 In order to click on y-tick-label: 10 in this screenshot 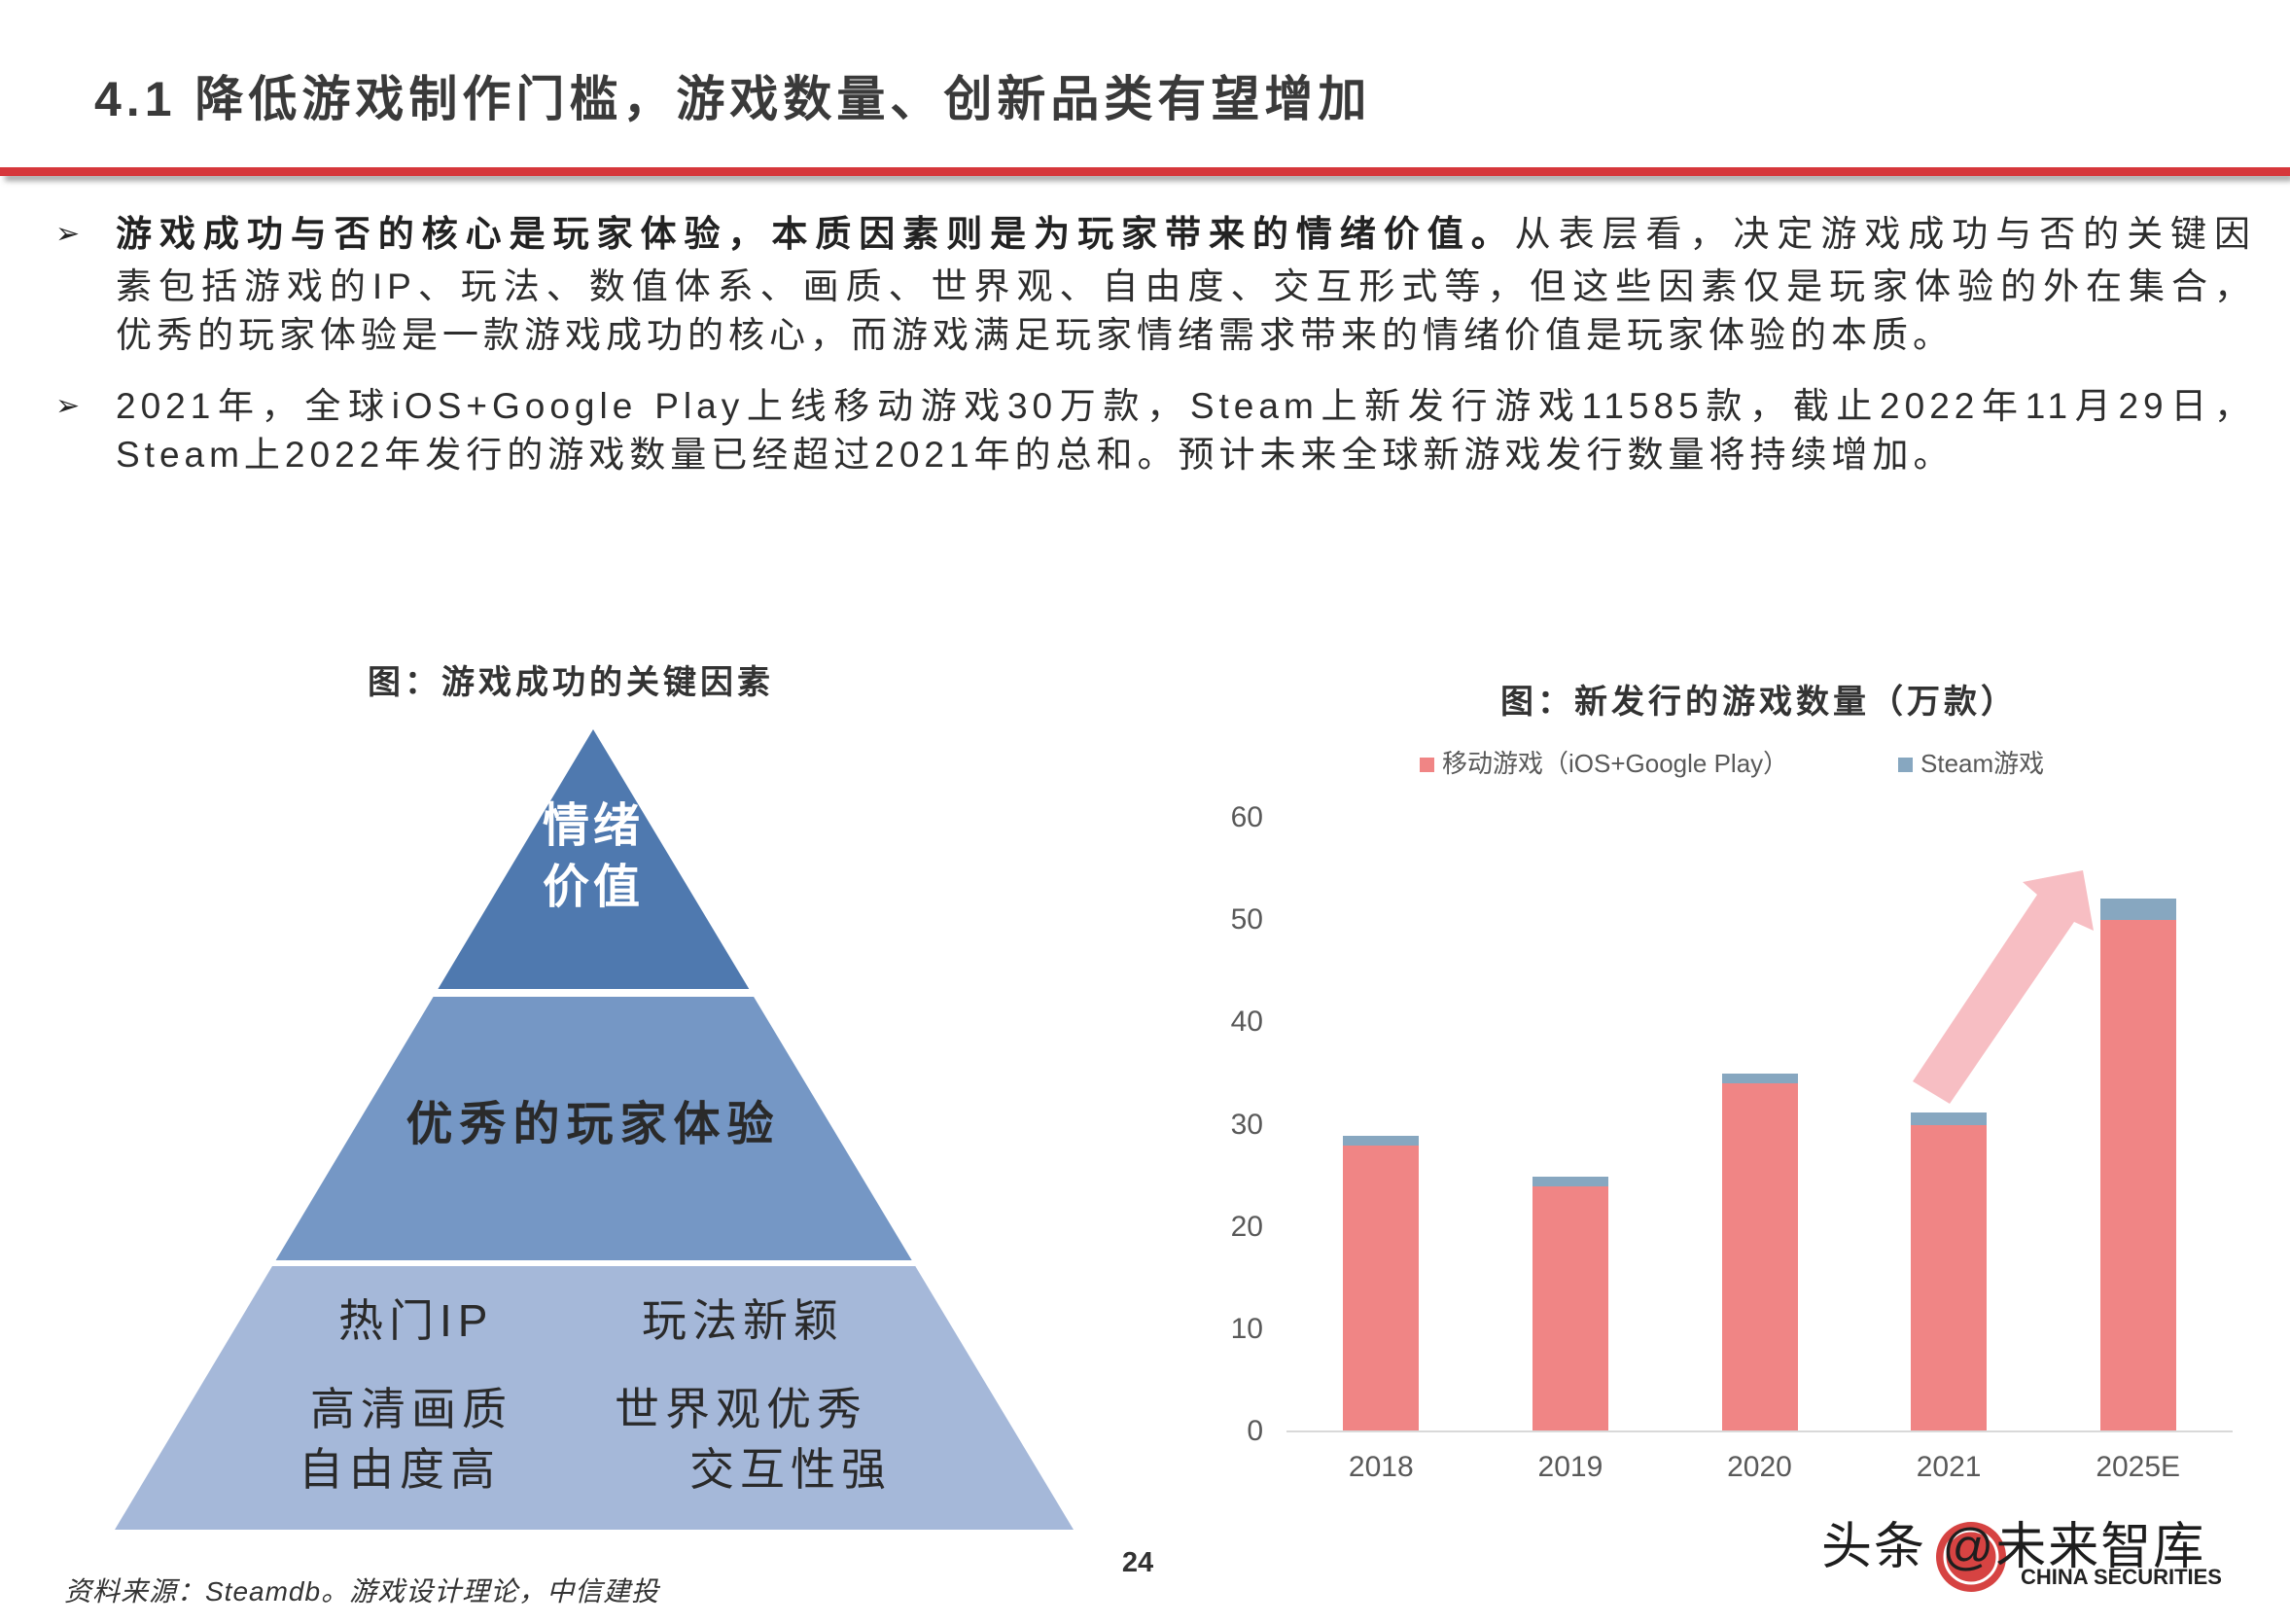, I will do `click(1246, 1328)`.